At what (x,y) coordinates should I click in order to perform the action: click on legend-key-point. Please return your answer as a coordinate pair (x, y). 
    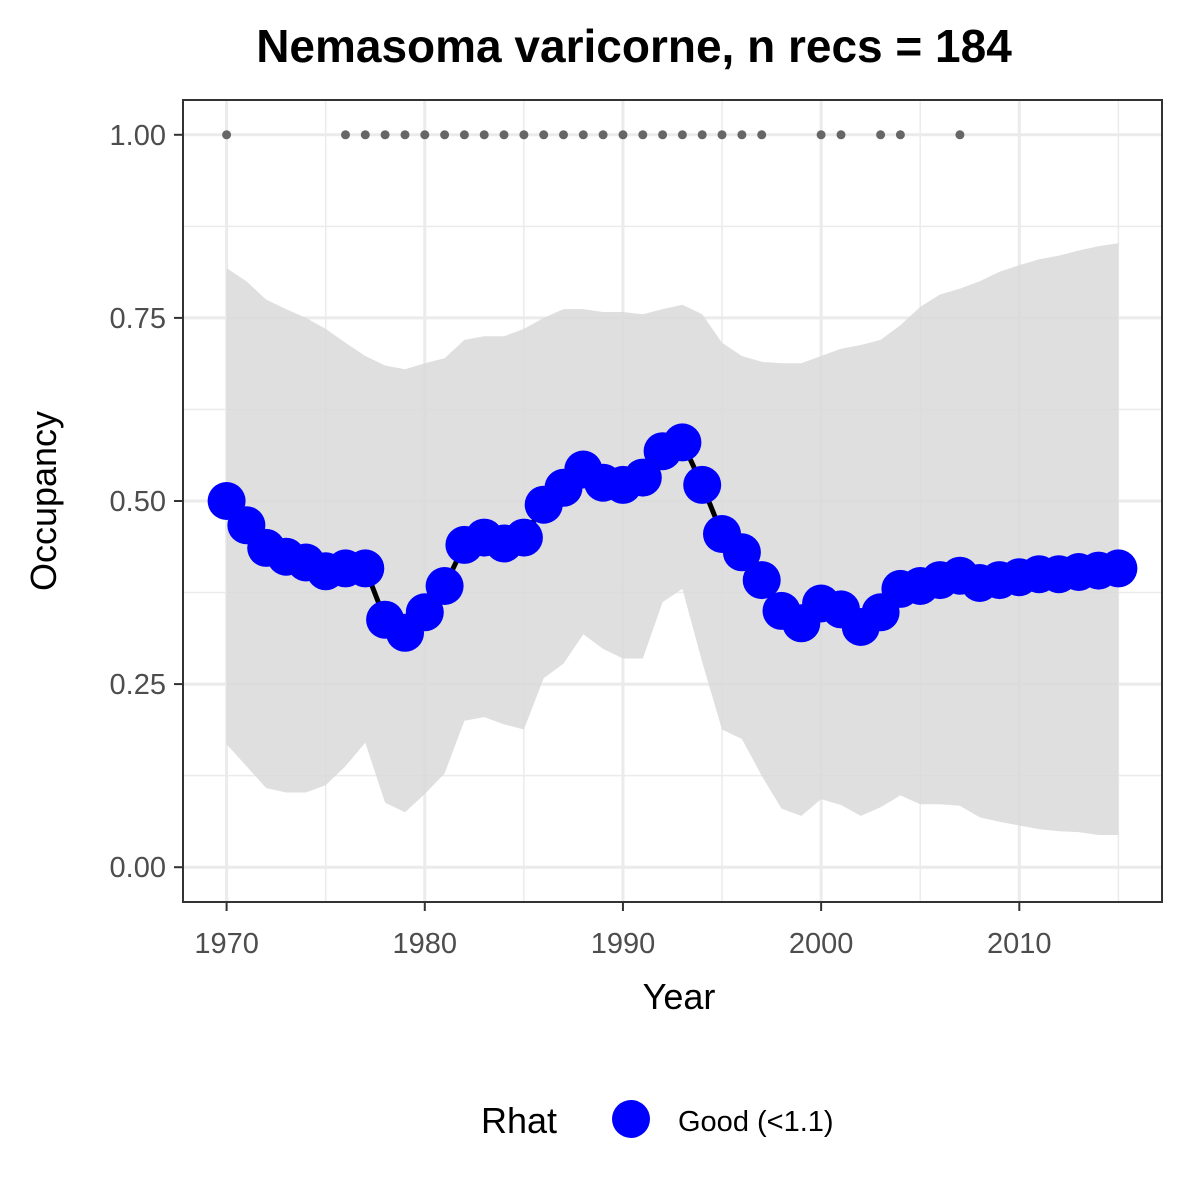
    Looking at the image, I should click on (631, 1119).